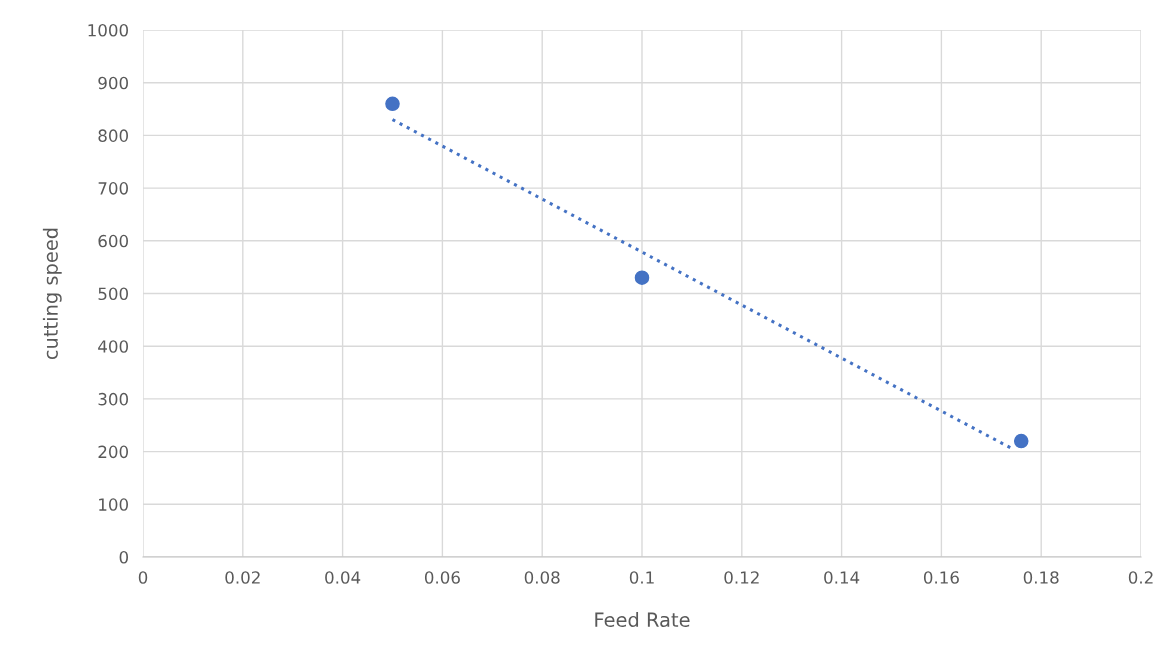 The height and width of the screenshot is (665, 1175). What do you see at coordinates (741, 577) in the screenshot?
I see `x-tick-label: 0.12` at bounding box center [741, 577].